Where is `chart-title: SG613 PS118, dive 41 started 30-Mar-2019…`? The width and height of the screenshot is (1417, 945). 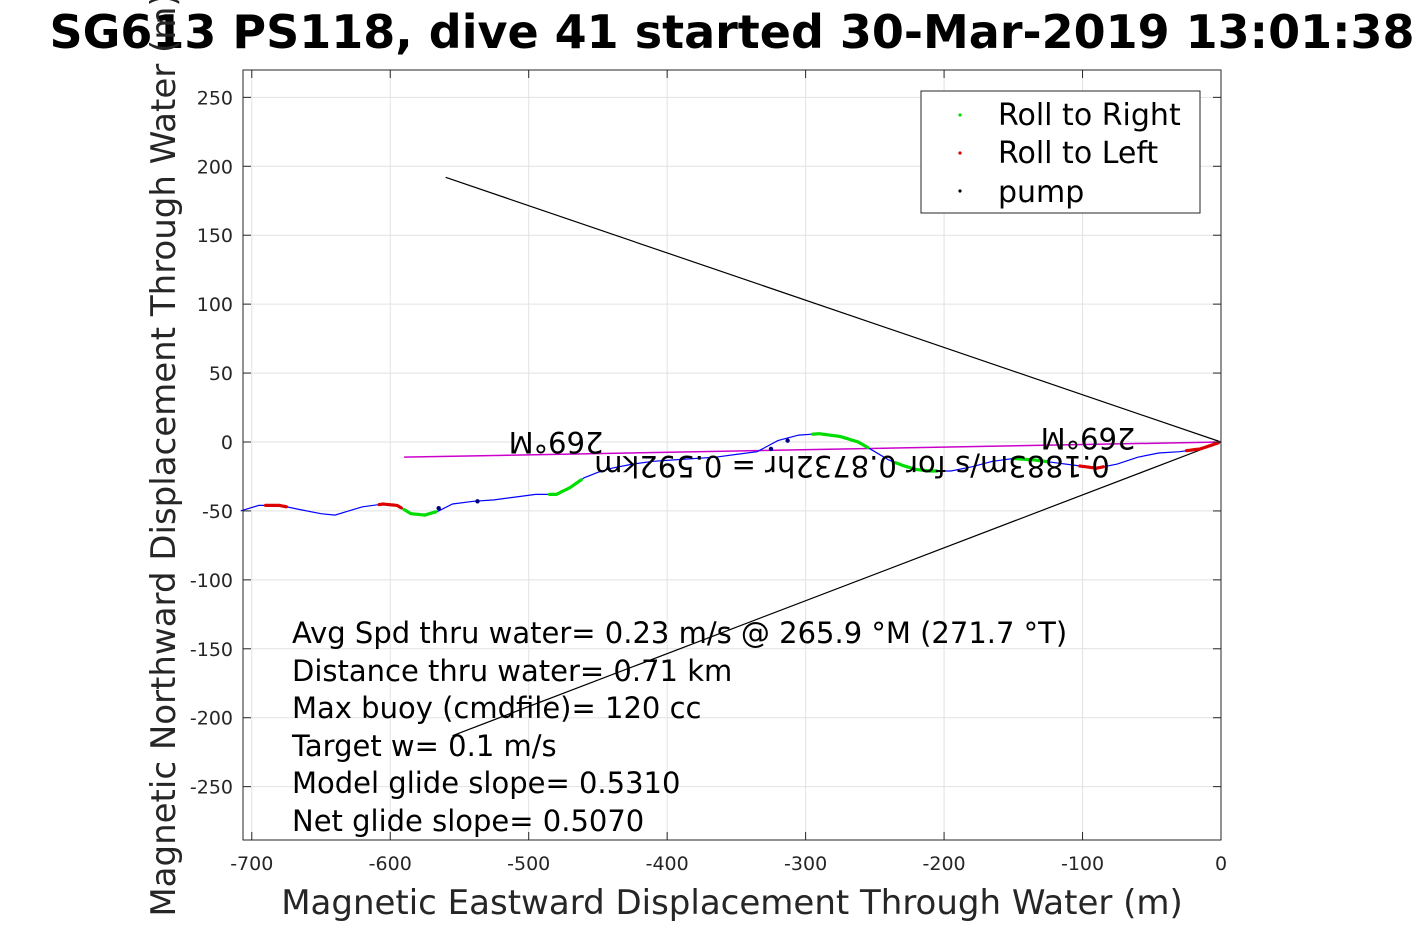 chart-title: SG613 PS118, dive 41 started 30-Mar-2019… is located at coordinates (732, 32).